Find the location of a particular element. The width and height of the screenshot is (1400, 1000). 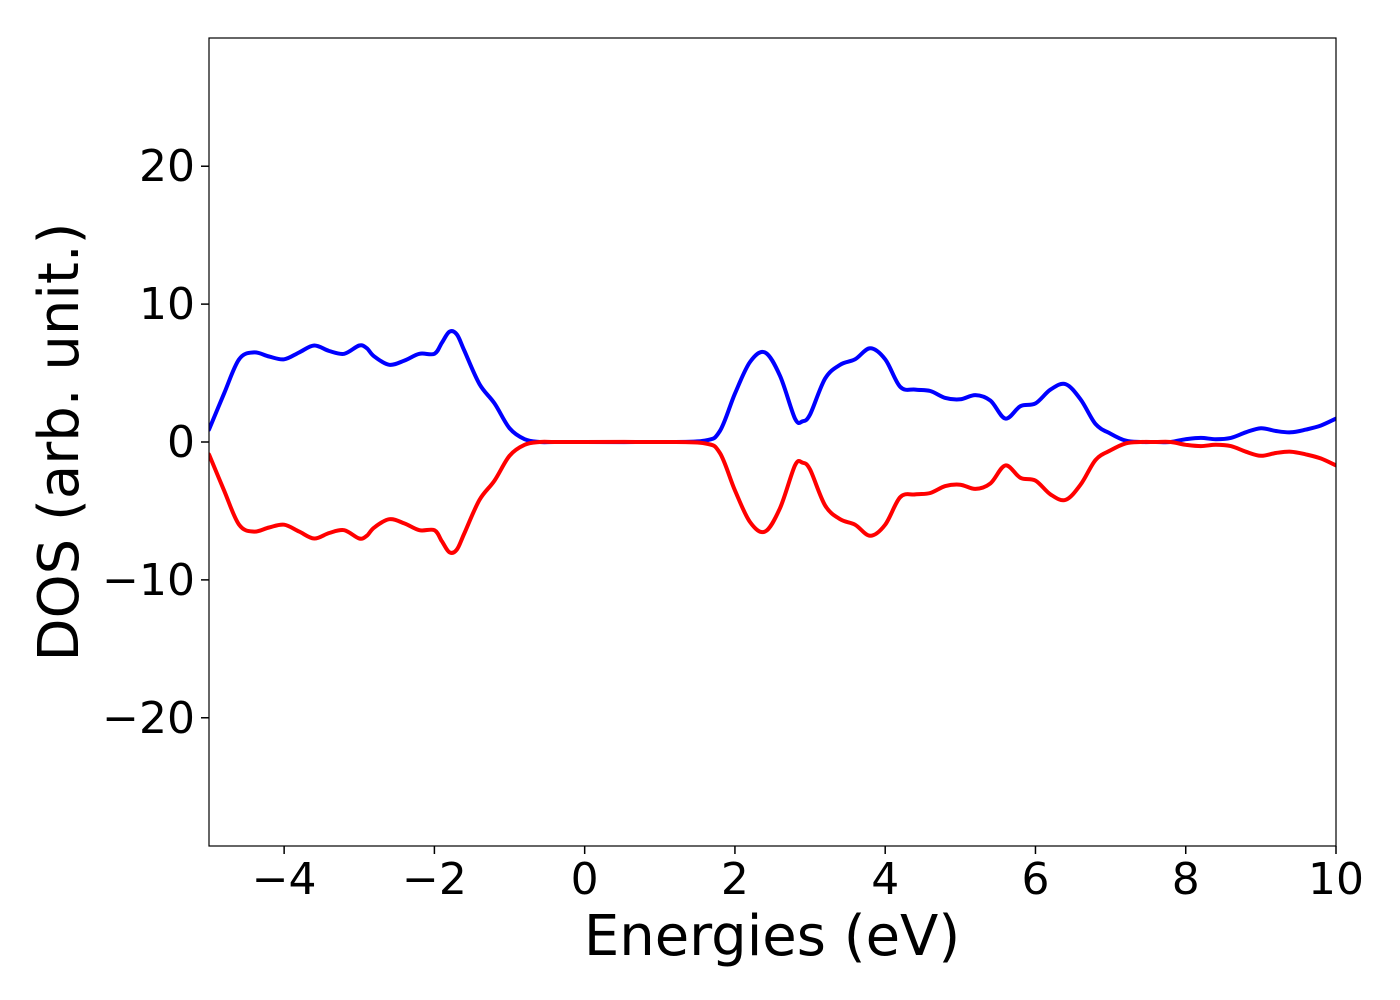

series-line-blue is located at coordinates (772, 387).